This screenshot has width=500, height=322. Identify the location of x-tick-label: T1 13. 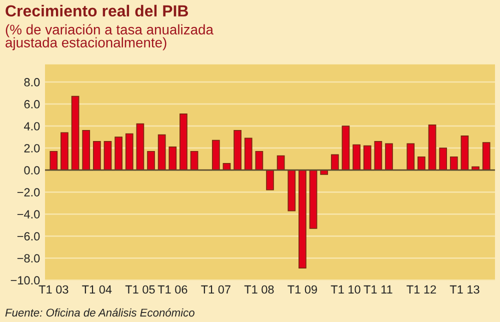
(465, 289).